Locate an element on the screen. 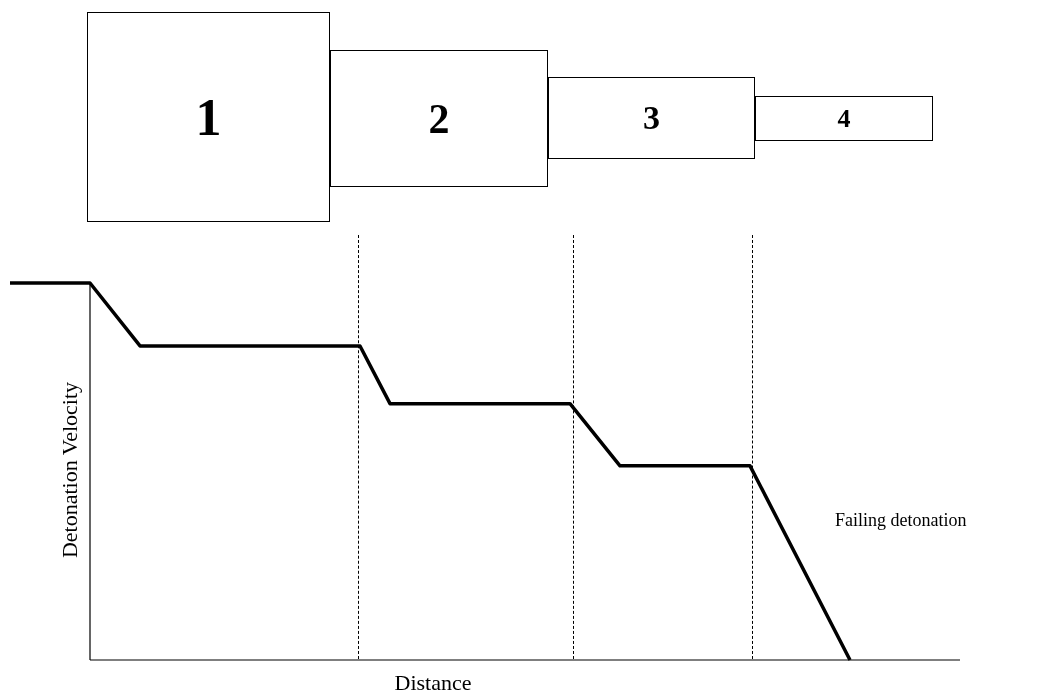 This screenshot has height=698, width=1057. y-axis-title: Detonation Velocity is located at coordinates (70, 470).